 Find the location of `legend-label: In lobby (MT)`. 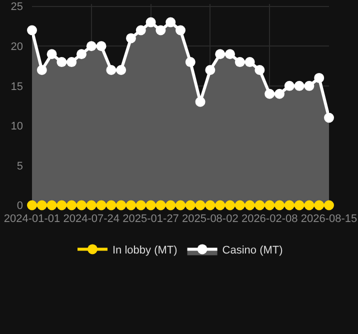

legend-label: In lobby (MT) is located at coordinates (145, 250).